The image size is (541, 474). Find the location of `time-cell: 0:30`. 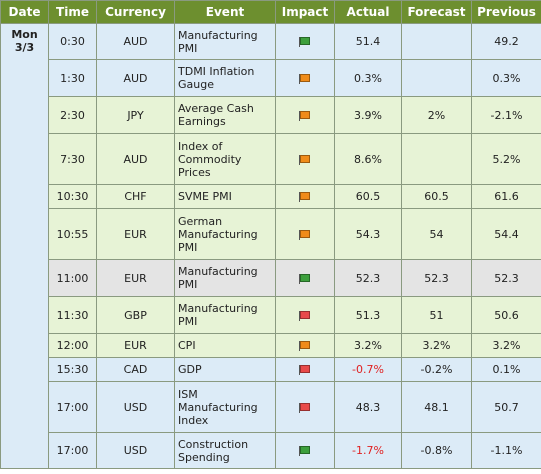

time-cell: 0:30 is located at coordinates (72, 41).